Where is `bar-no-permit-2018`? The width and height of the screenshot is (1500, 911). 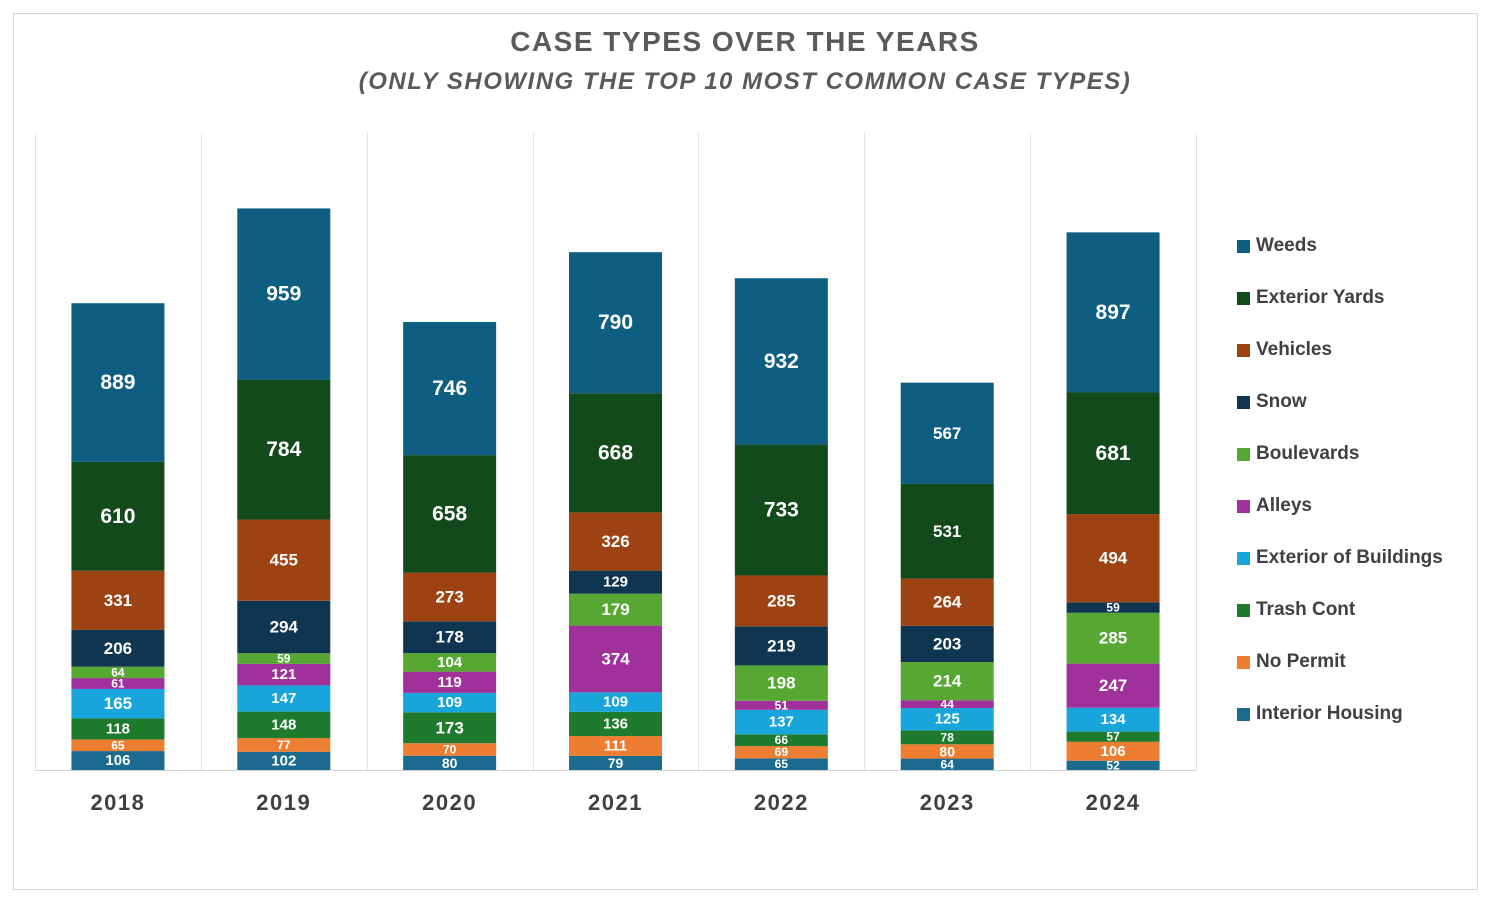 bar-no-permit-2018 is located at coordinates (118, 745).